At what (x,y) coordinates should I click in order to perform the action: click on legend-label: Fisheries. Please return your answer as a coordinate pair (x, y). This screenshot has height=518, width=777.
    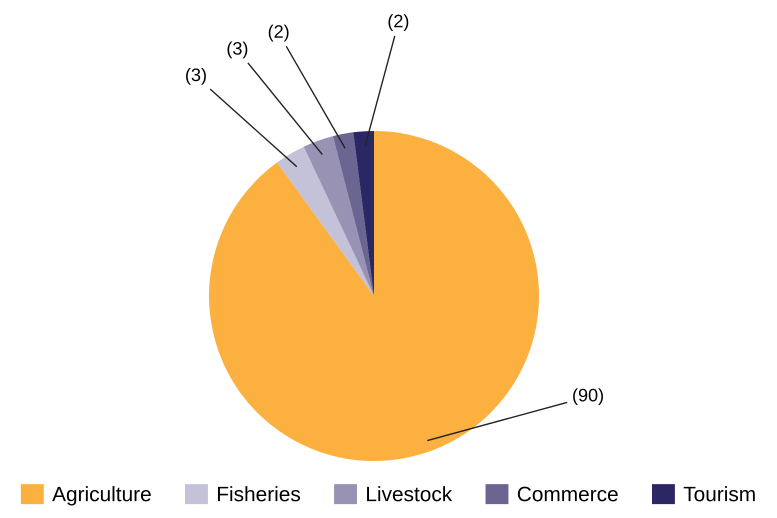
    Looking at the image, I should click on (259, 494).